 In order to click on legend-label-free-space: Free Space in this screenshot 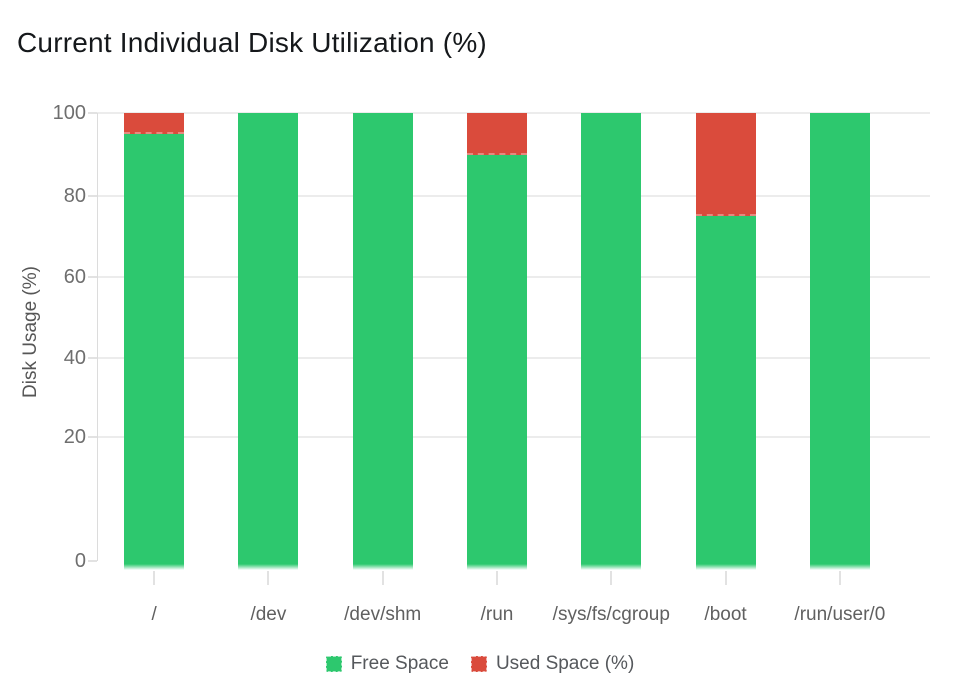, I will do `click(399, 663)`.